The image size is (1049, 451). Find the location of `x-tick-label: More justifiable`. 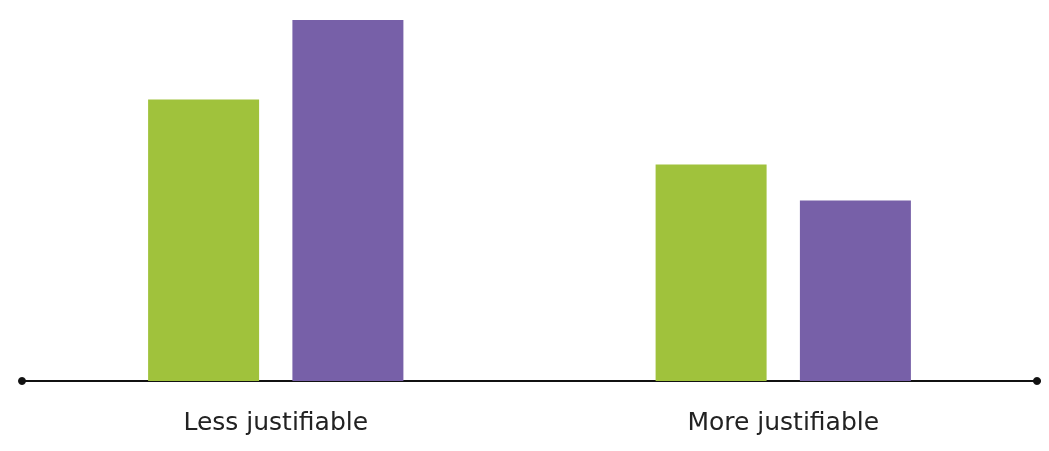

x-tick-label: More justifiable is located at coordinates (783, 421).